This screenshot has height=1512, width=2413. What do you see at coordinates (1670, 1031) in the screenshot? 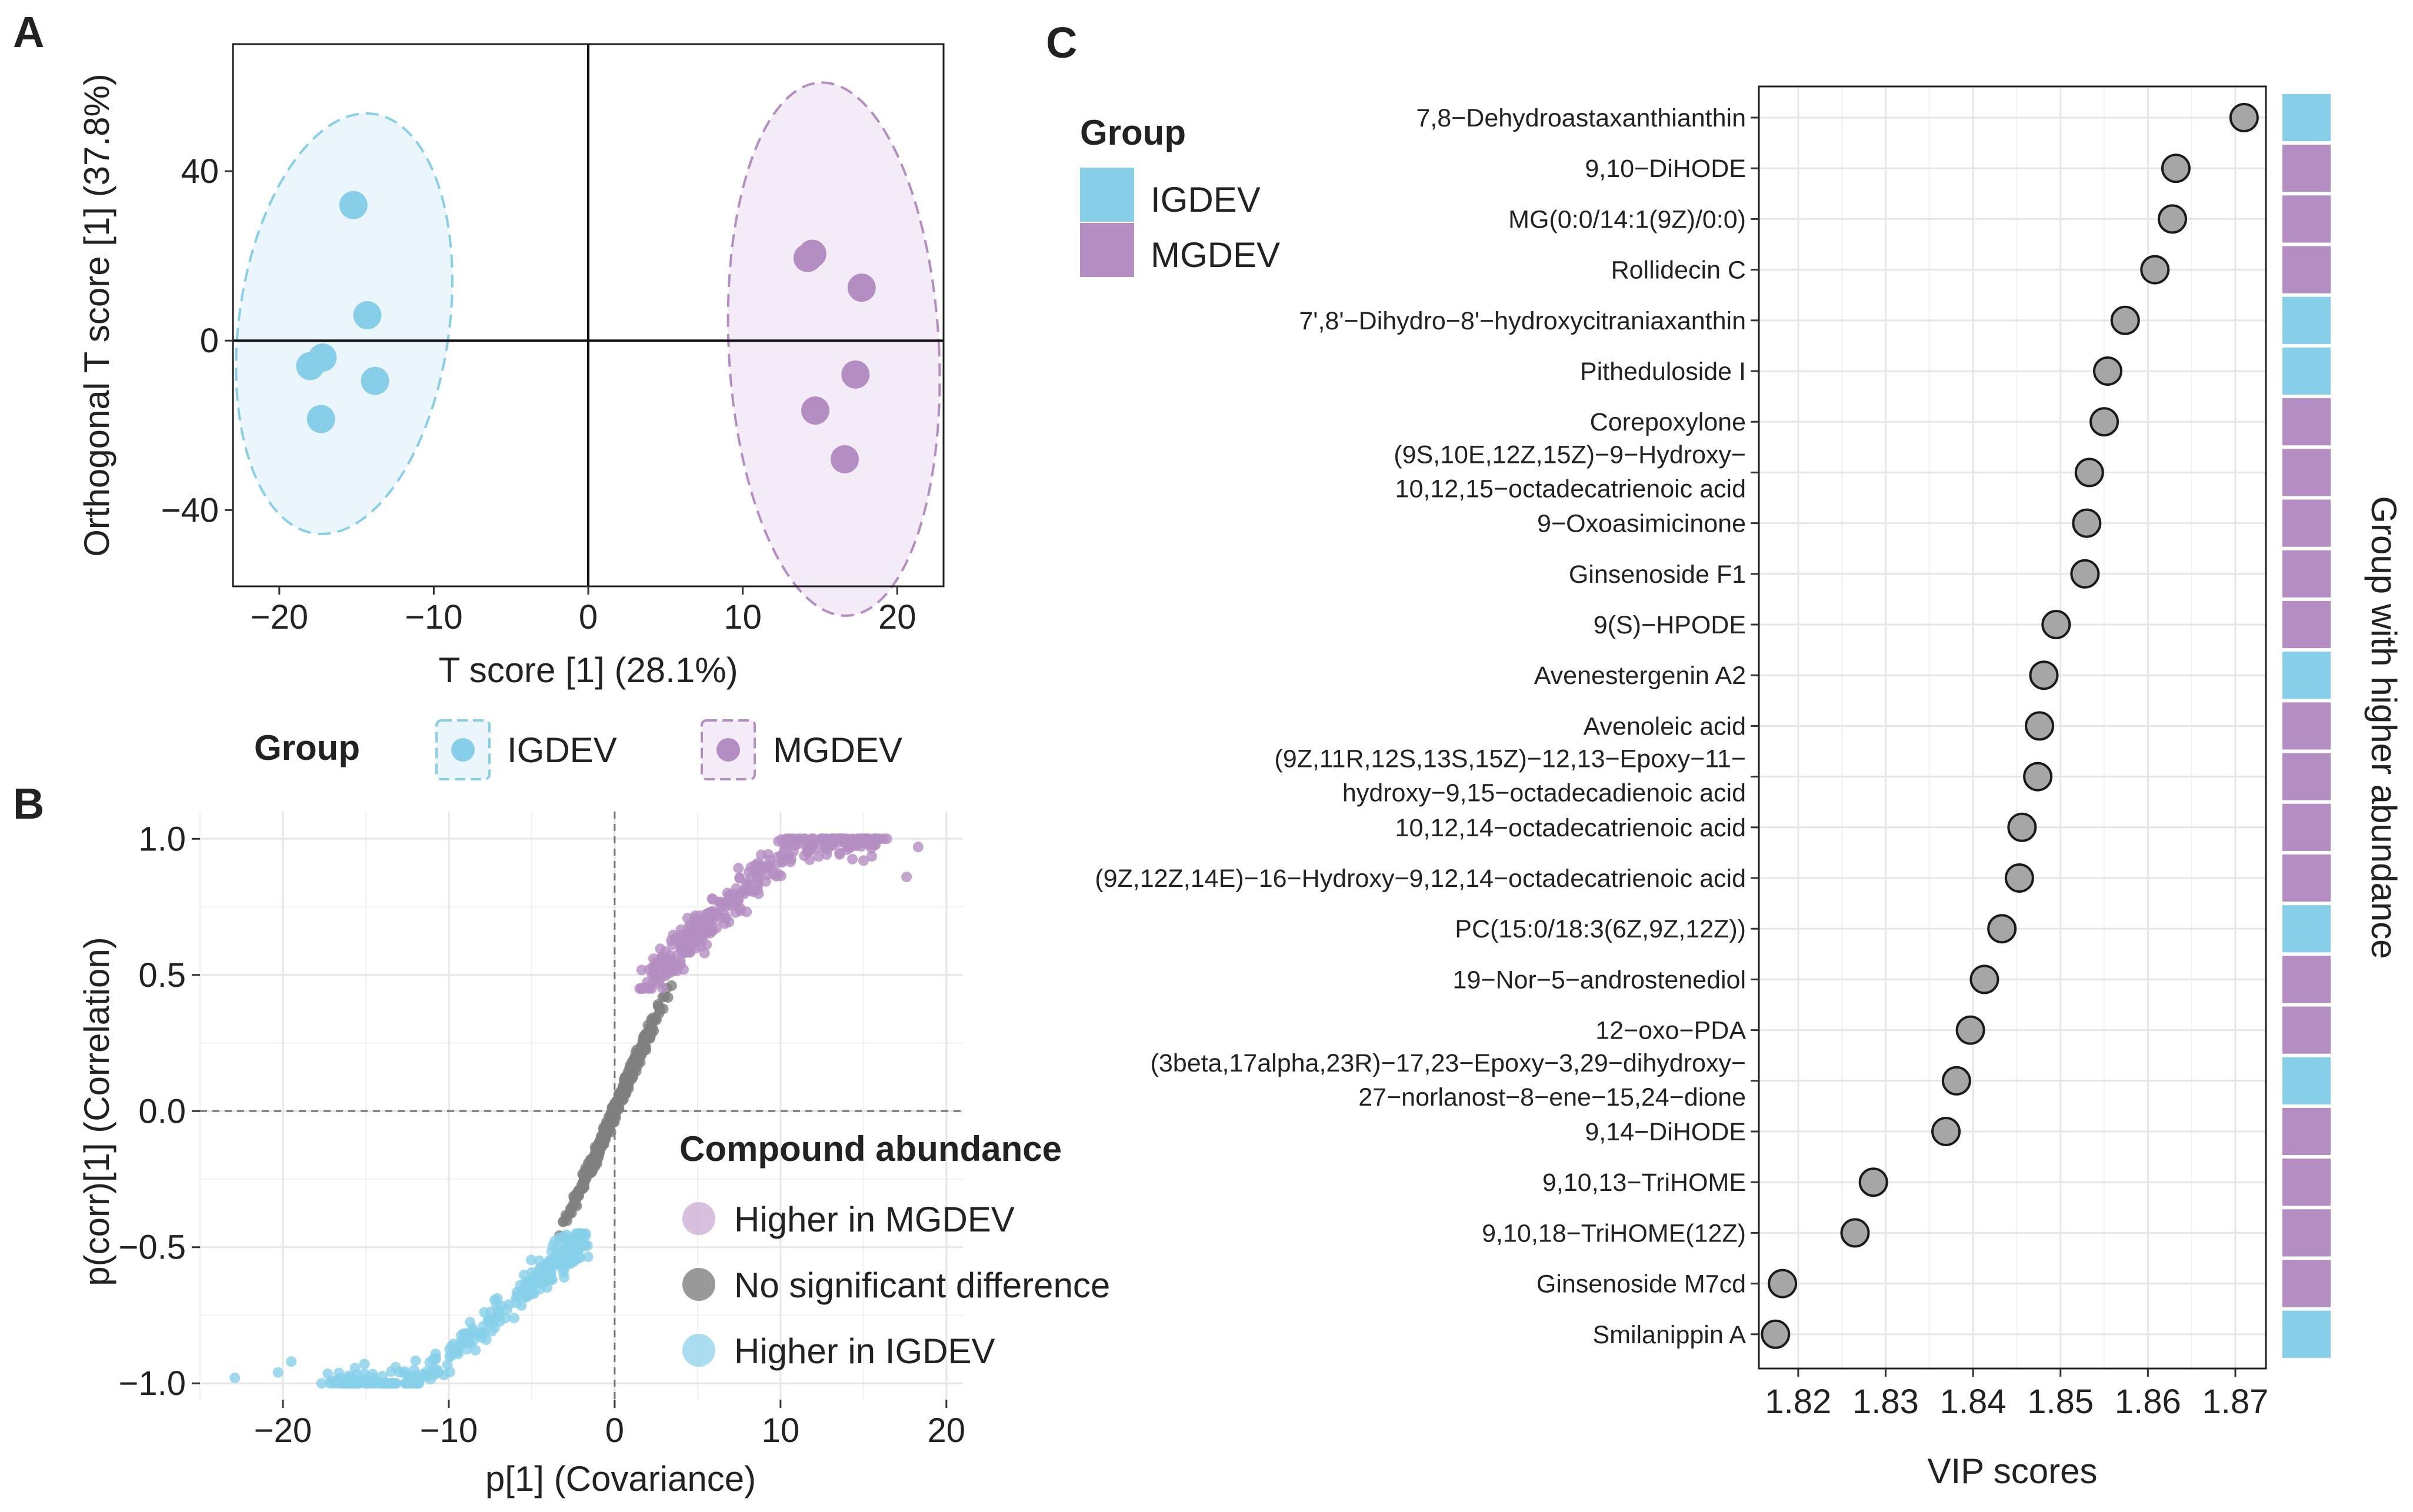
I see `compound-label: 12−oxo−PDA` at bounding box center [1670, 1031].